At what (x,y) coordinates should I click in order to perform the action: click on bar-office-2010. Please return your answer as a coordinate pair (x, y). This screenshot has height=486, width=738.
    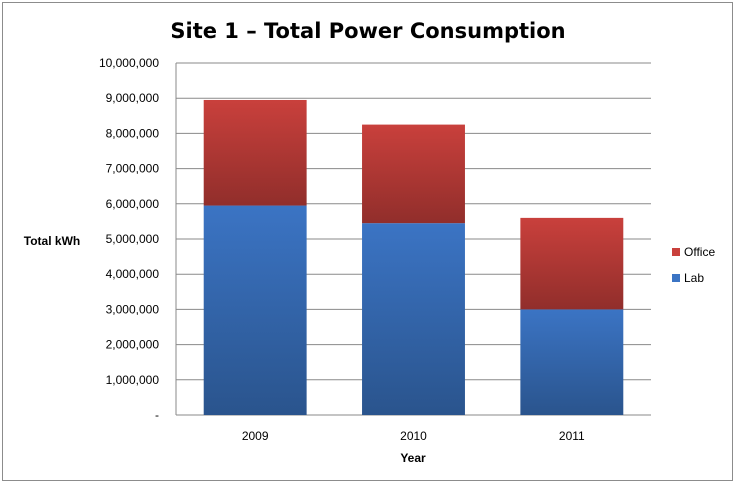
    Looking at the image, I should click on (413, 174).